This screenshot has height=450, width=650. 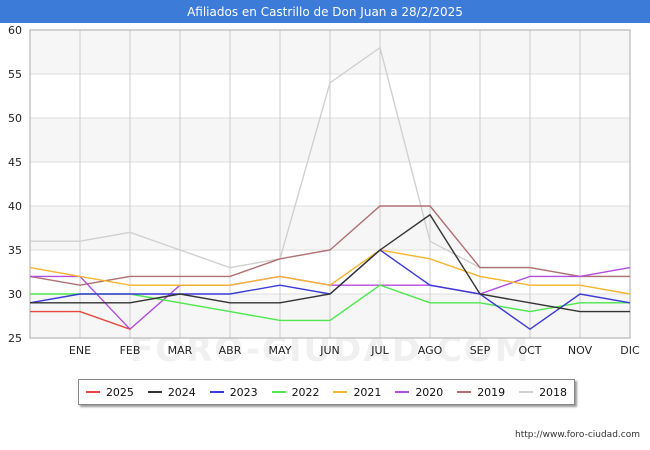 What do you see at coordinates (430, 350) in the screenshot?
I see `x-tick-label: AGO` at bounding box center [430, 350].